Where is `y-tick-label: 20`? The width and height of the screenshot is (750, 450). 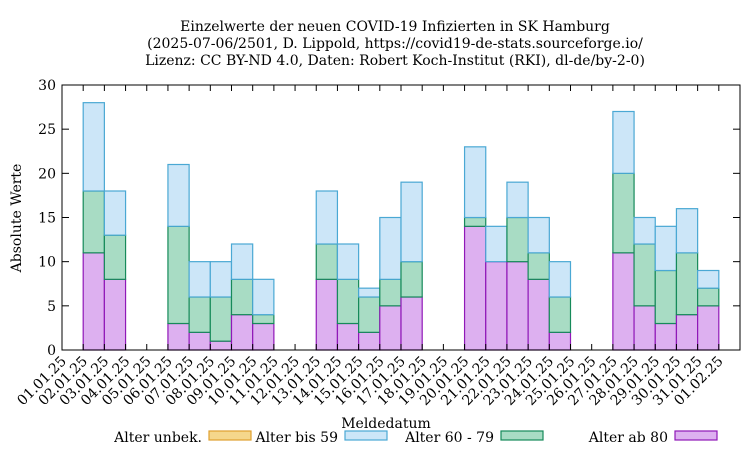 y-tick-label: 20 is located at coordinates (47, 174).